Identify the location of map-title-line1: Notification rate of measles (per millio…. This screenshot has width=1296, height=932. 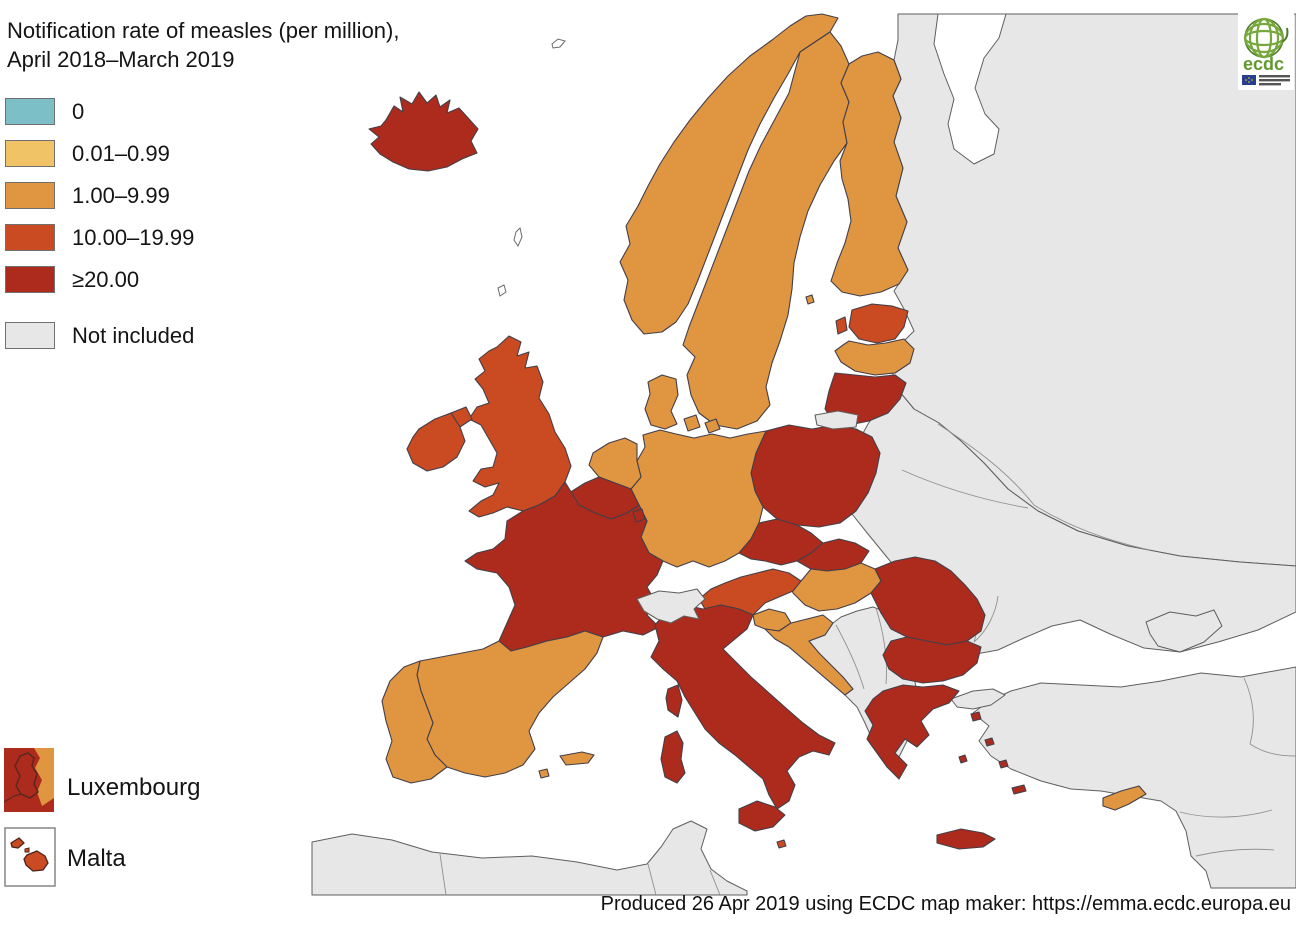
(203, 30).